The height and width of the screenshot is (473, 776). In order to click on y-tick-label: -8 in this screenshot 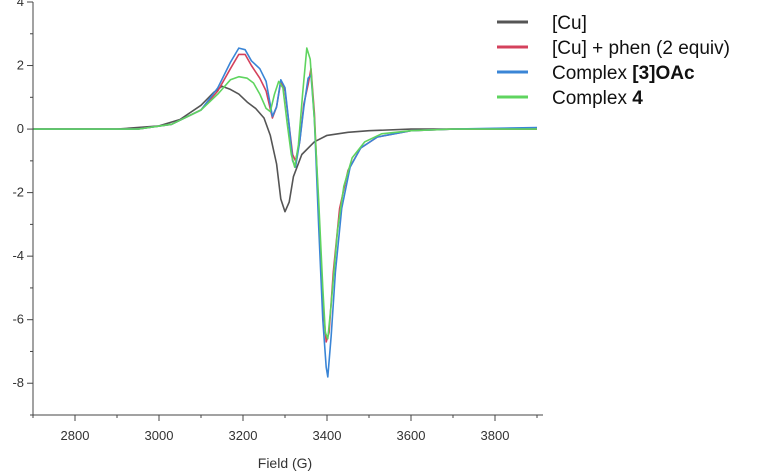, I will do `click(18, 382)`.